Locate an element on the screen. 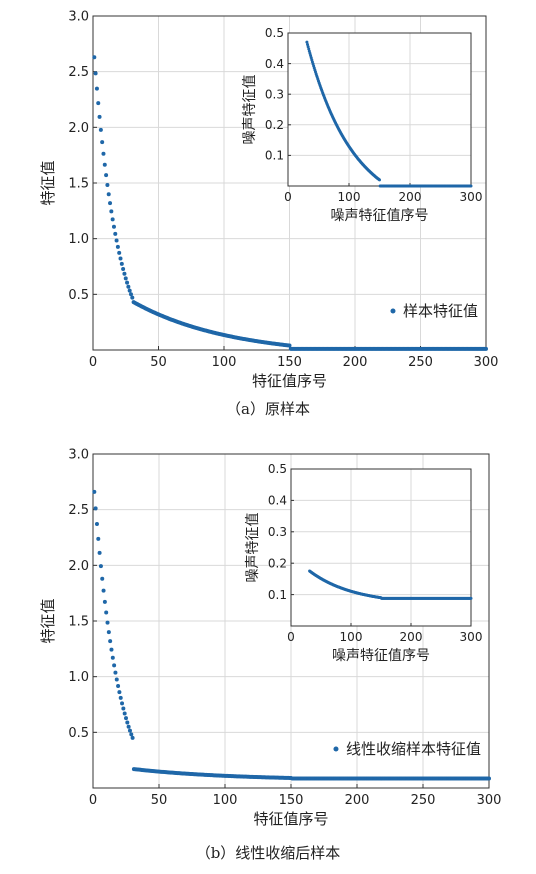 This screenshot has height=874, width=536. panel-b-inset-ytick-label: 0.4 is located at coordinates (277, 501).